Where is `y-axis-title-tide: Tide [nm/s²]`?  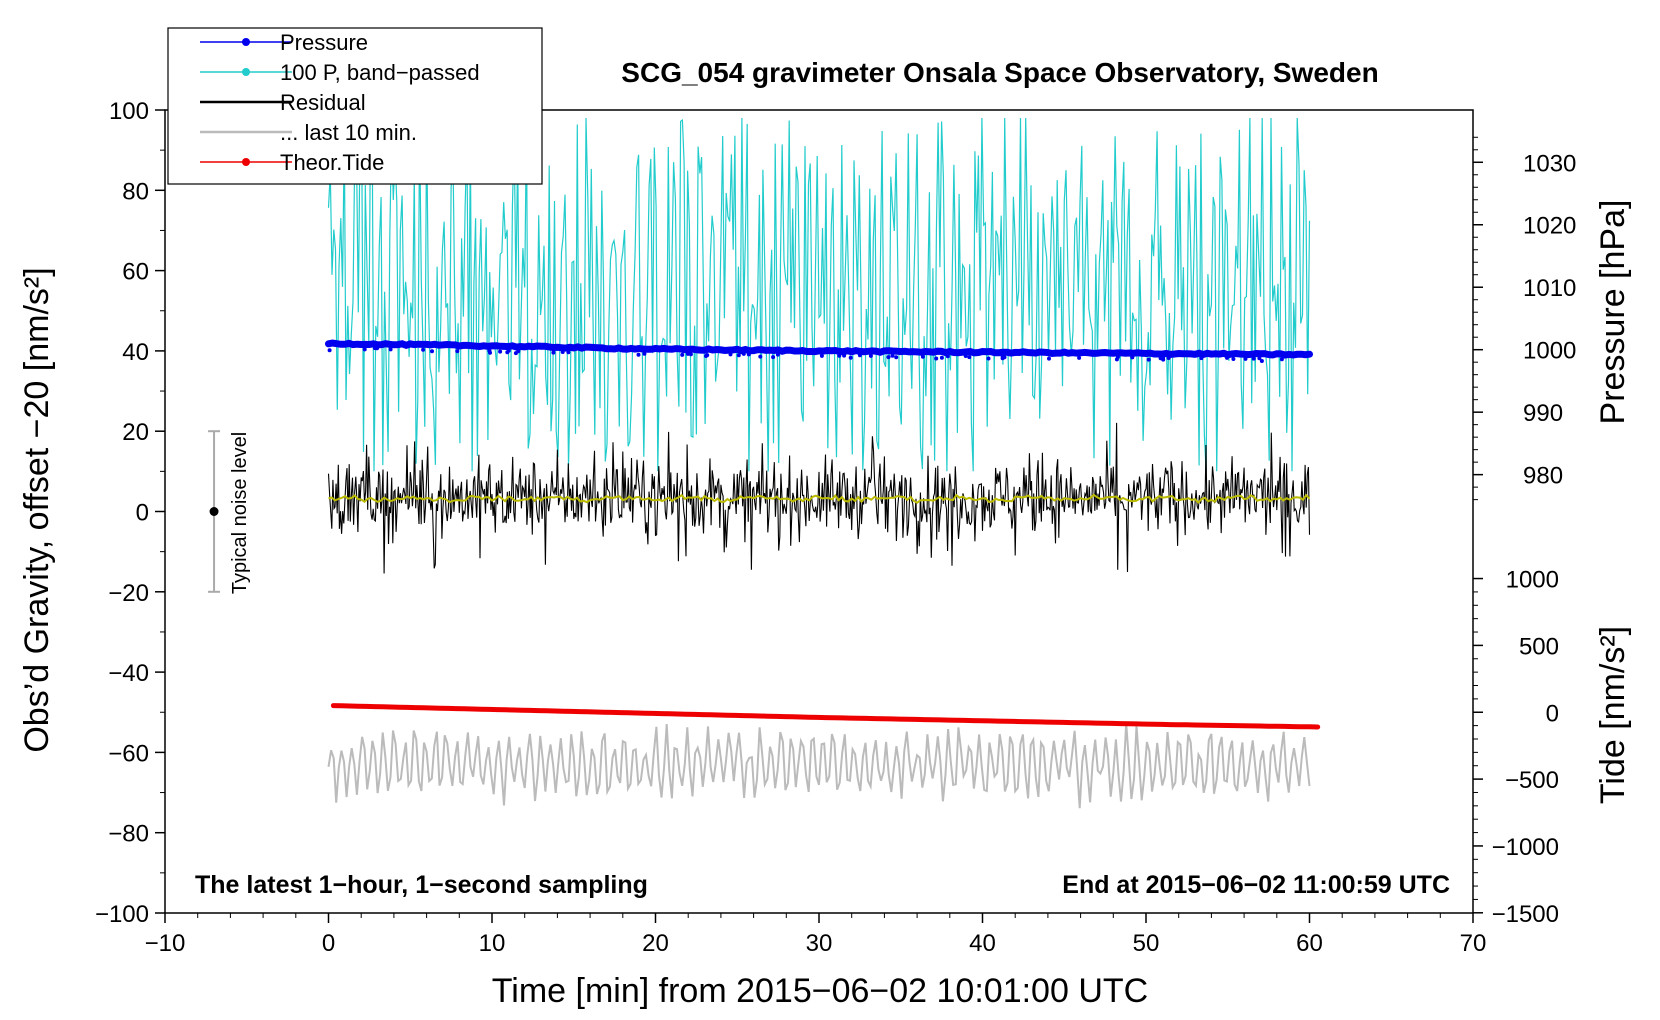 y-axis-title-tide: Tide [nm/s²] is located at coordinates (1613, 715).